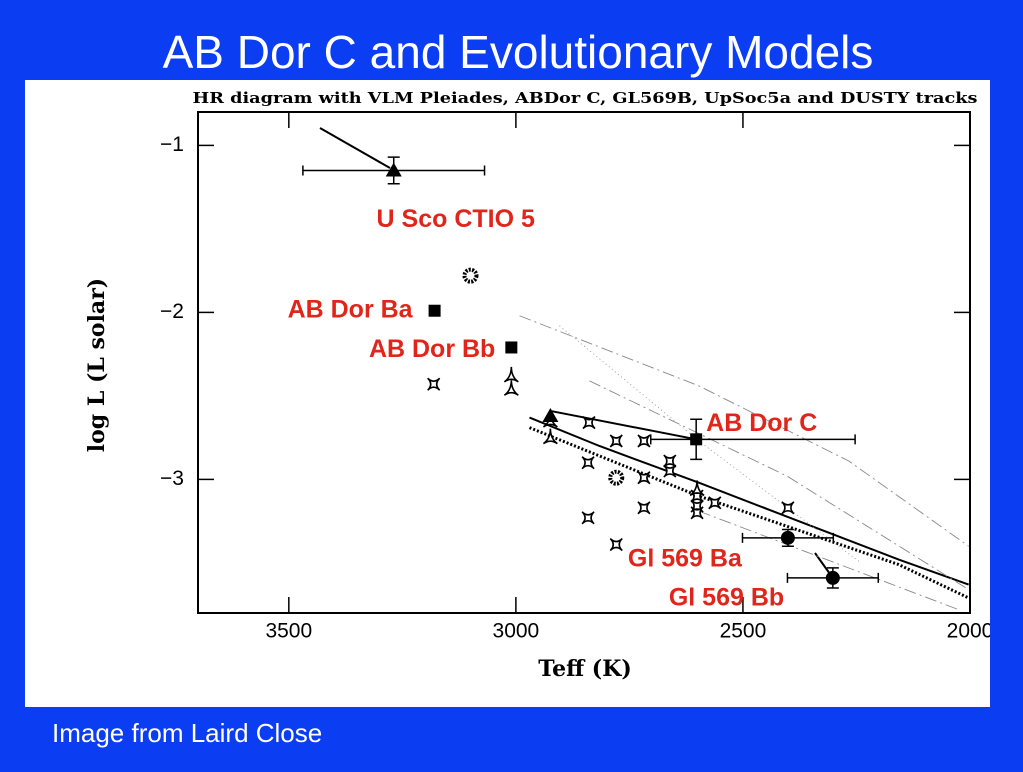 This screenshot has height=772, width=1023. Describe the element at coordinates (288, 631) in the screenshot. I see `x-tick-label: 3500` at that location.